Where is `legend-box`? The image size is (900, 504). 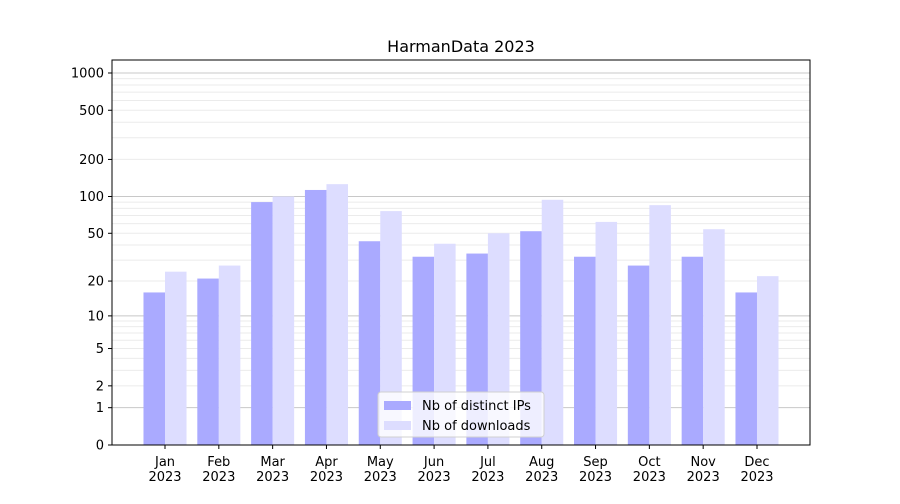
legend-box is located at coordinates (461, 414).